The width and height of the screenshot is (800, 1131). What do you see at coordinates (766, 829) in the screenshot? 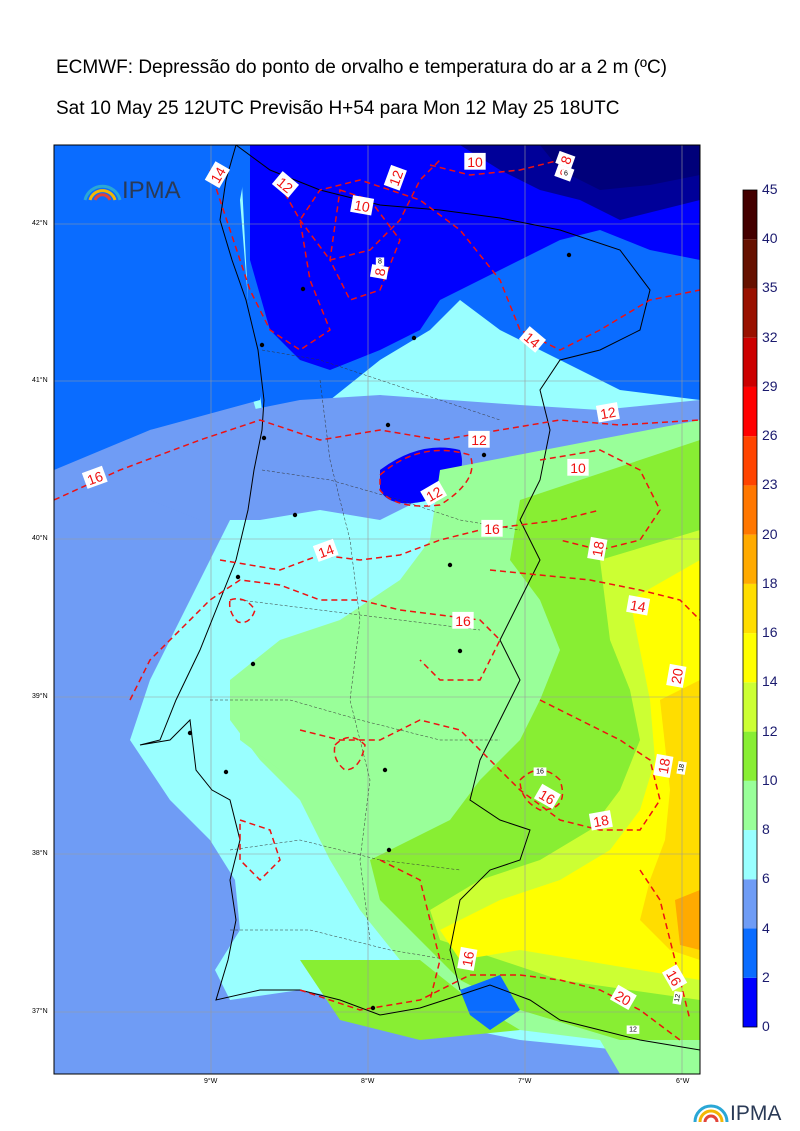
I see `colorbar-label: 8` at bounding box center [766, 829].